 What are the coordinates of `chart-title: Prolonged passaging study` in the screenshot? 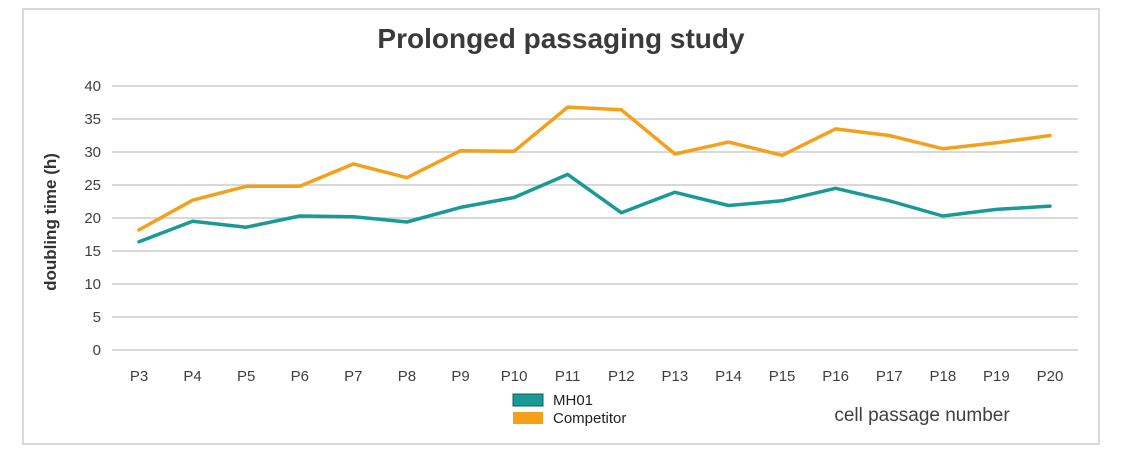 It's located at (561, 38).